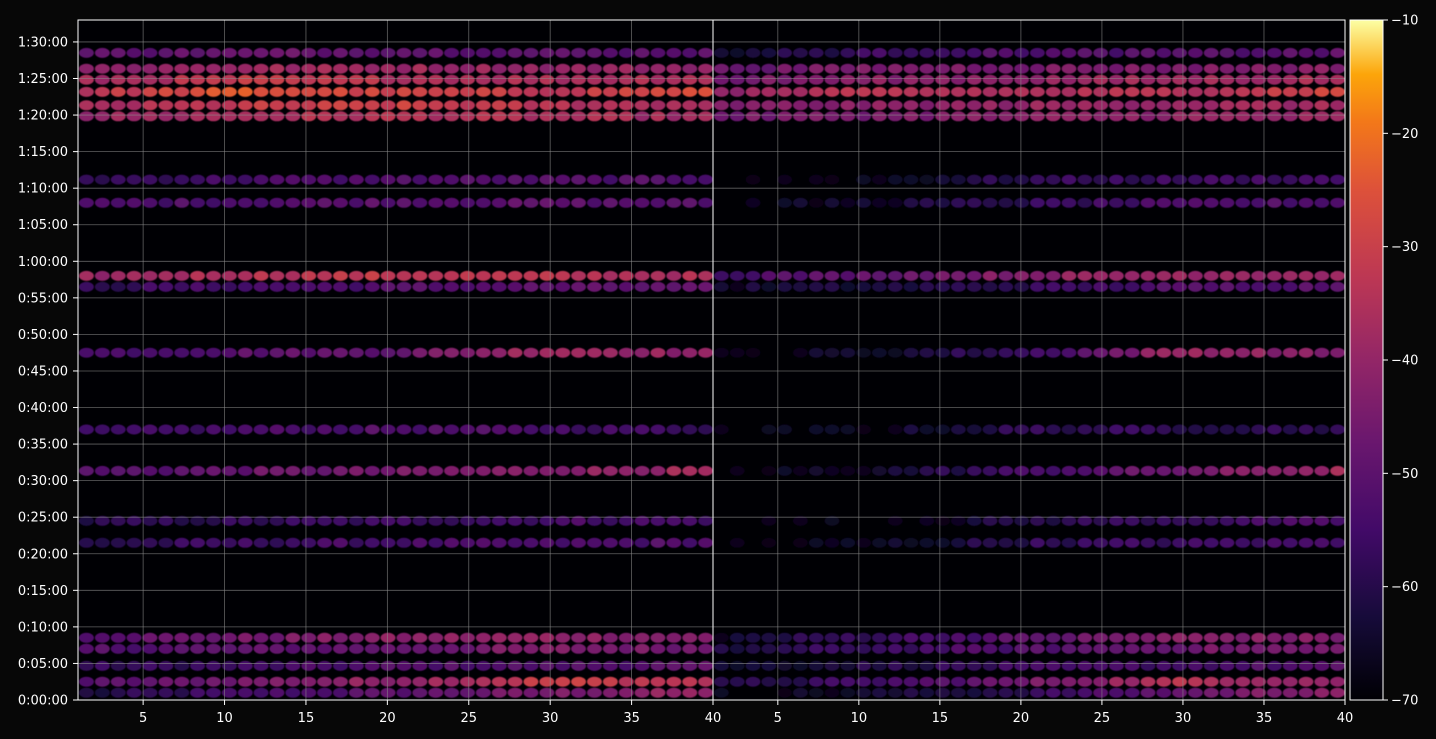 This screenshot has width=1436, height=739. What do you see at coordinates (859, 718) in the screenshot?
I see `x-tick-label: 10` at bounding box center [859, 718].